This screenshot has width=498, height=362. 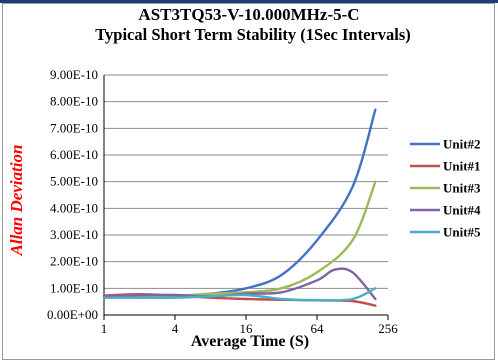 I want to click on y-tick-label: 6.00E-10, so click(x=74, y=154).